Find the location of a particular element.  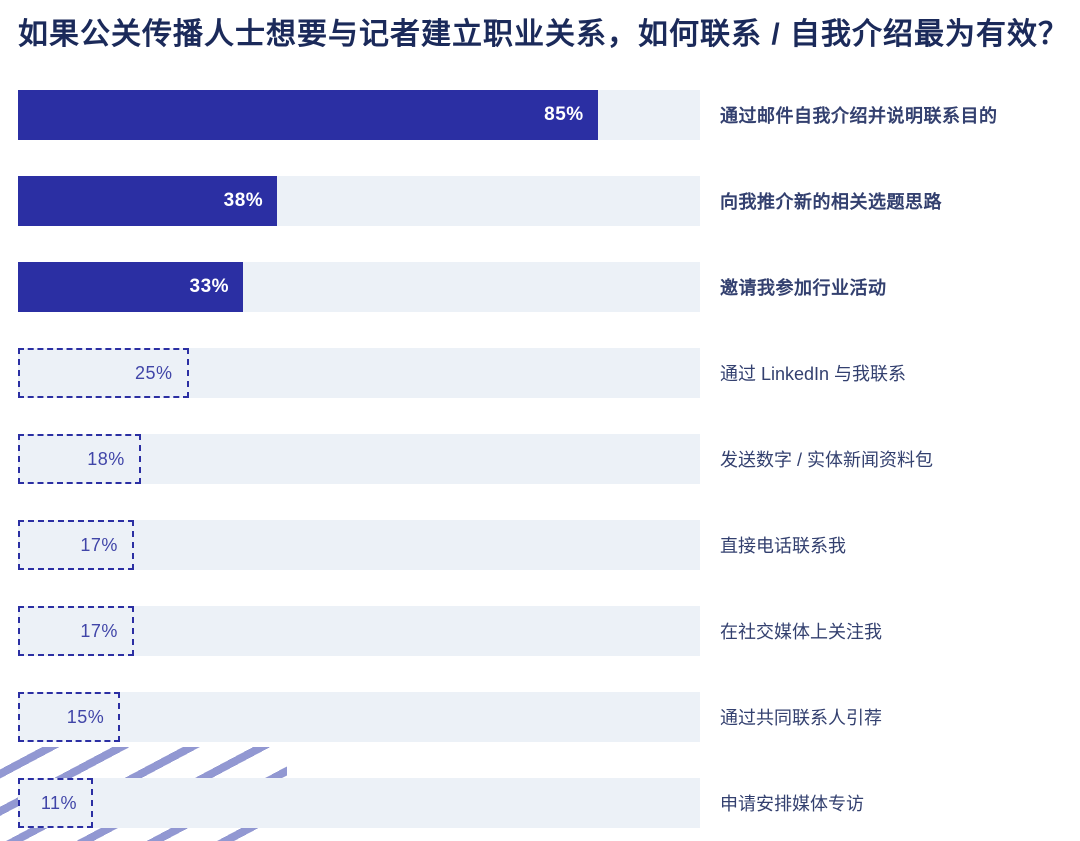

bar: 25% is located at coordinates (103, 373).